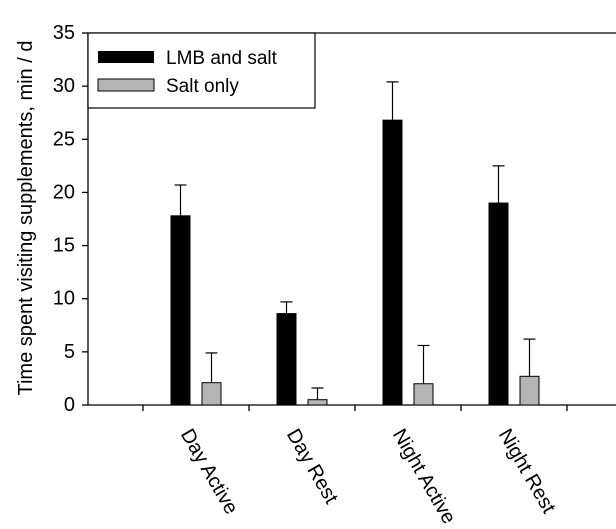 This screenshot has width=616, height=529. What do you see at coordinates (64, 86) in the screenshot?
I see `y-tick-label: 30` at bounding box center [64, 86].